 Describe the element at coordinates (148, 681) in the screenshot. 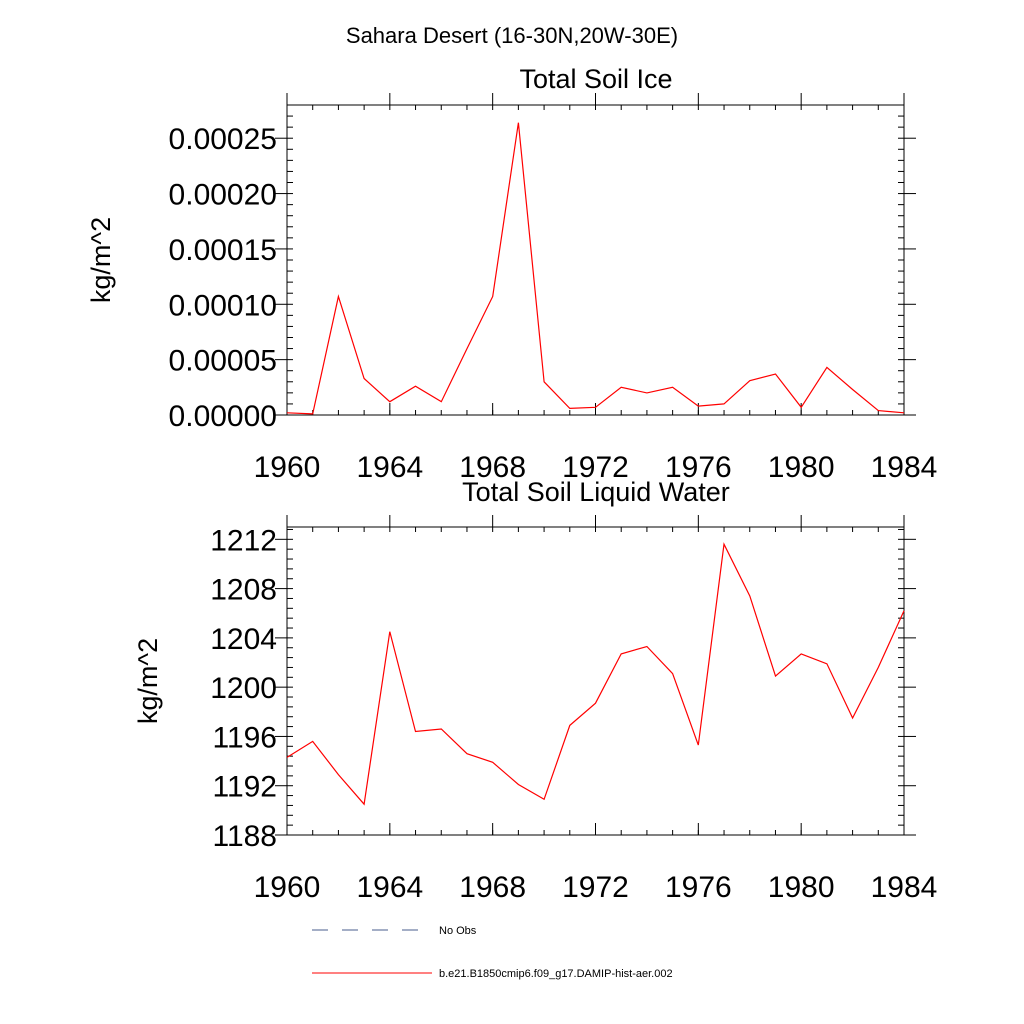

I see `soil-liquid-water-ylabel: kg/m^2` at that location.